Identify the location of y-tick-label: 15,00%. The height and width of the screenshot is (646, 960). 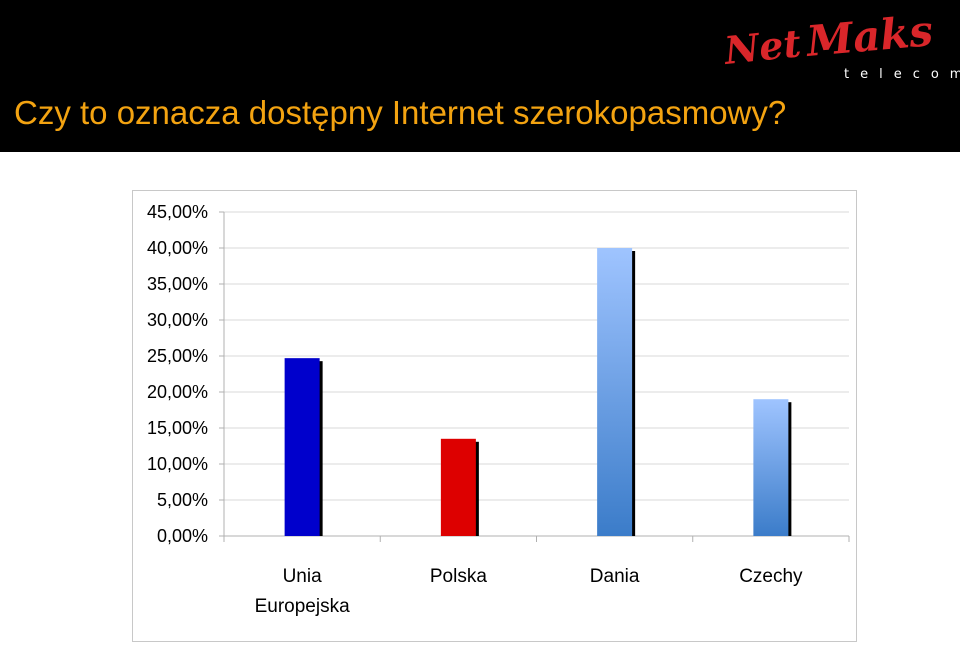
(177, 428).